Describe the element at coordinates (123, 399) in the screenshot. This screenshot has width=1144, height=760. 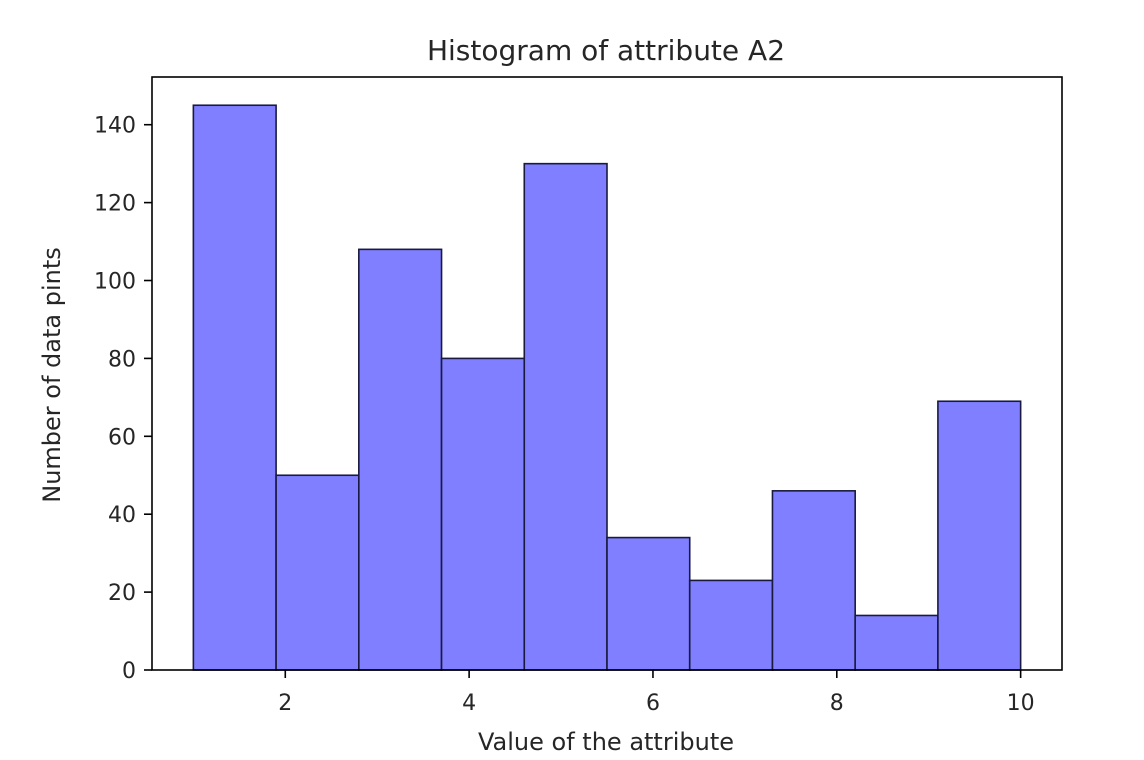
I see `y-axis-ticks: 0 20 40 60 80 100 120 140` at that location.